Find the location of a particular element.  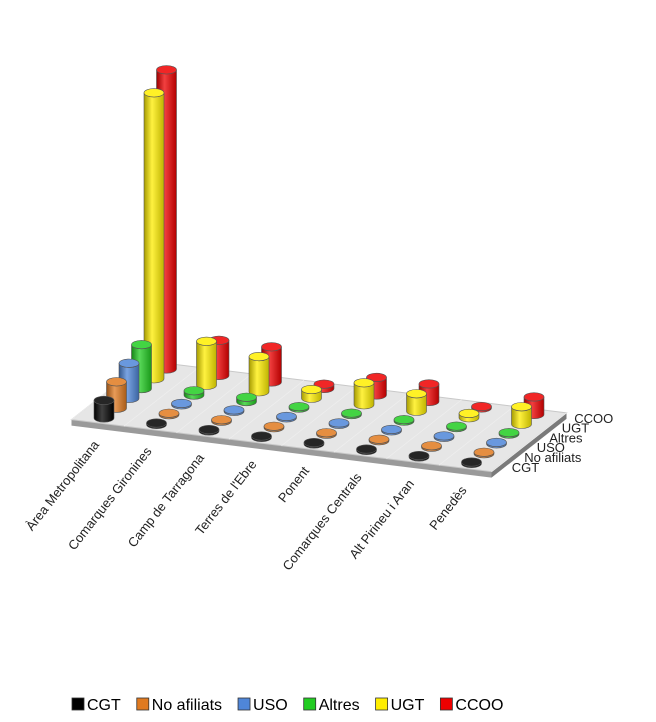

legend-label: Altres is located at coordinates (339, 705).